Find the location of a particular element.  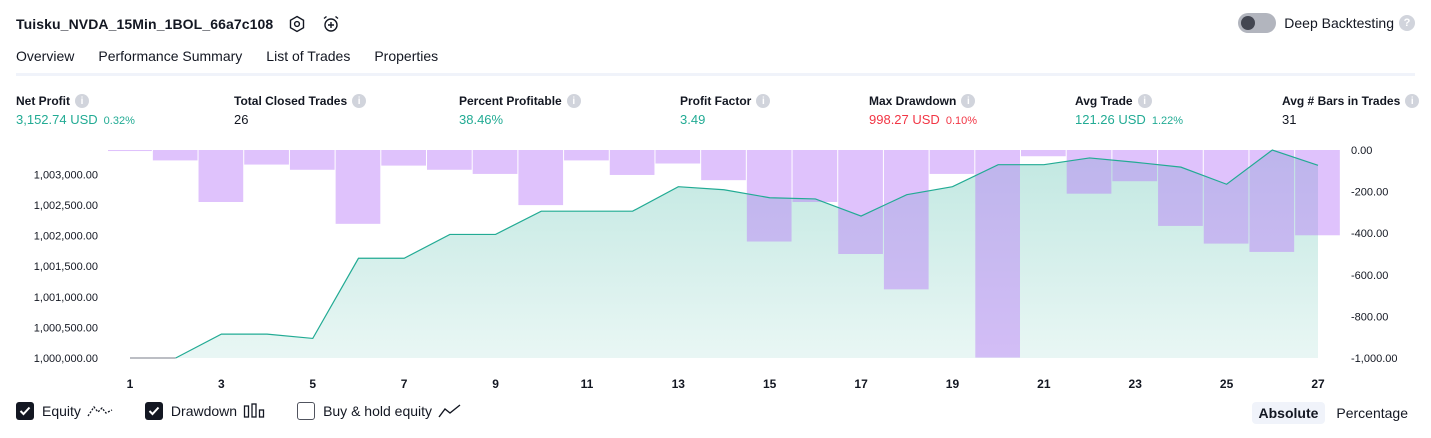

help-icon: ? is located at coordinates (1407, 23).